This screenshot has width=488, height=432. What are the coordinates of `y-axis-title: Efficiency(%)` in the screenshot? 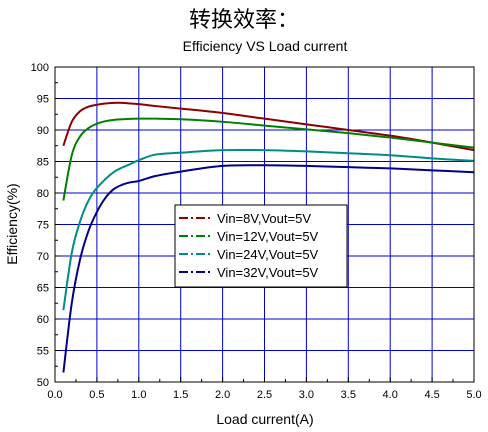 It's located at (12, 223).